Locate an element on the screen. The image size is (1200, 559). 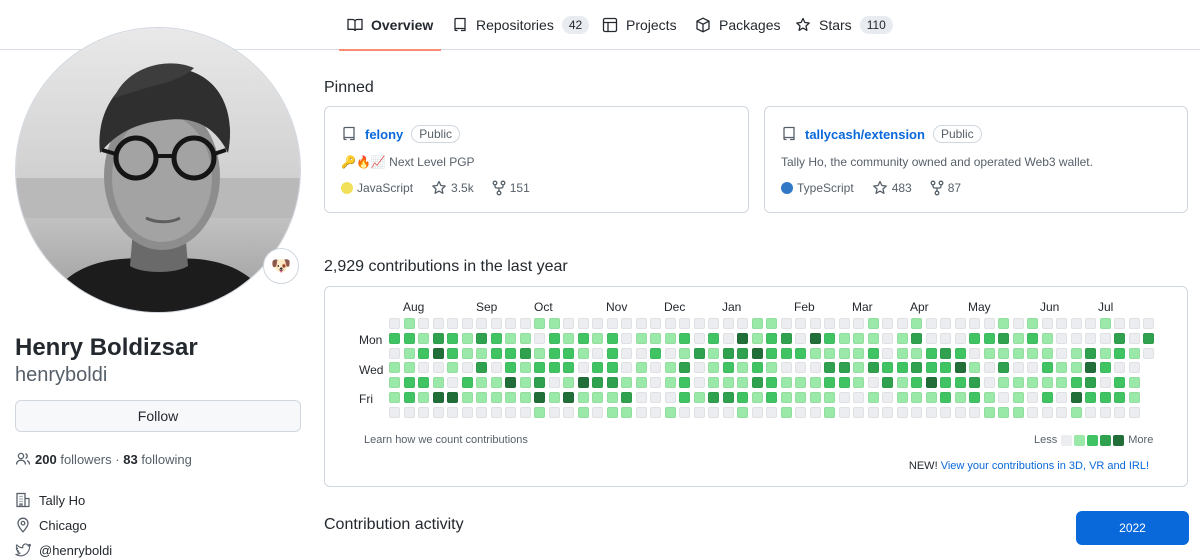
tab-projects: Projects is located at coordinates (639, 25).